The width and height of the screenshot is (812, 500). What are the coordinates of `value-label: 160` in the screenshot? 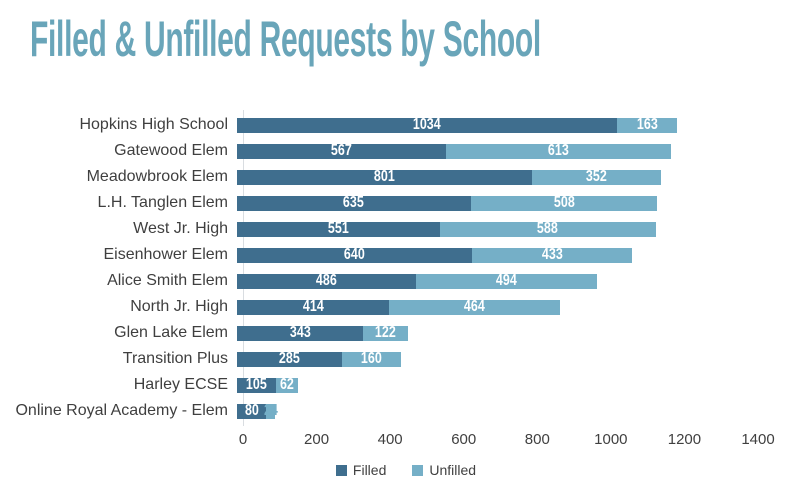 It's located at (371, 358).